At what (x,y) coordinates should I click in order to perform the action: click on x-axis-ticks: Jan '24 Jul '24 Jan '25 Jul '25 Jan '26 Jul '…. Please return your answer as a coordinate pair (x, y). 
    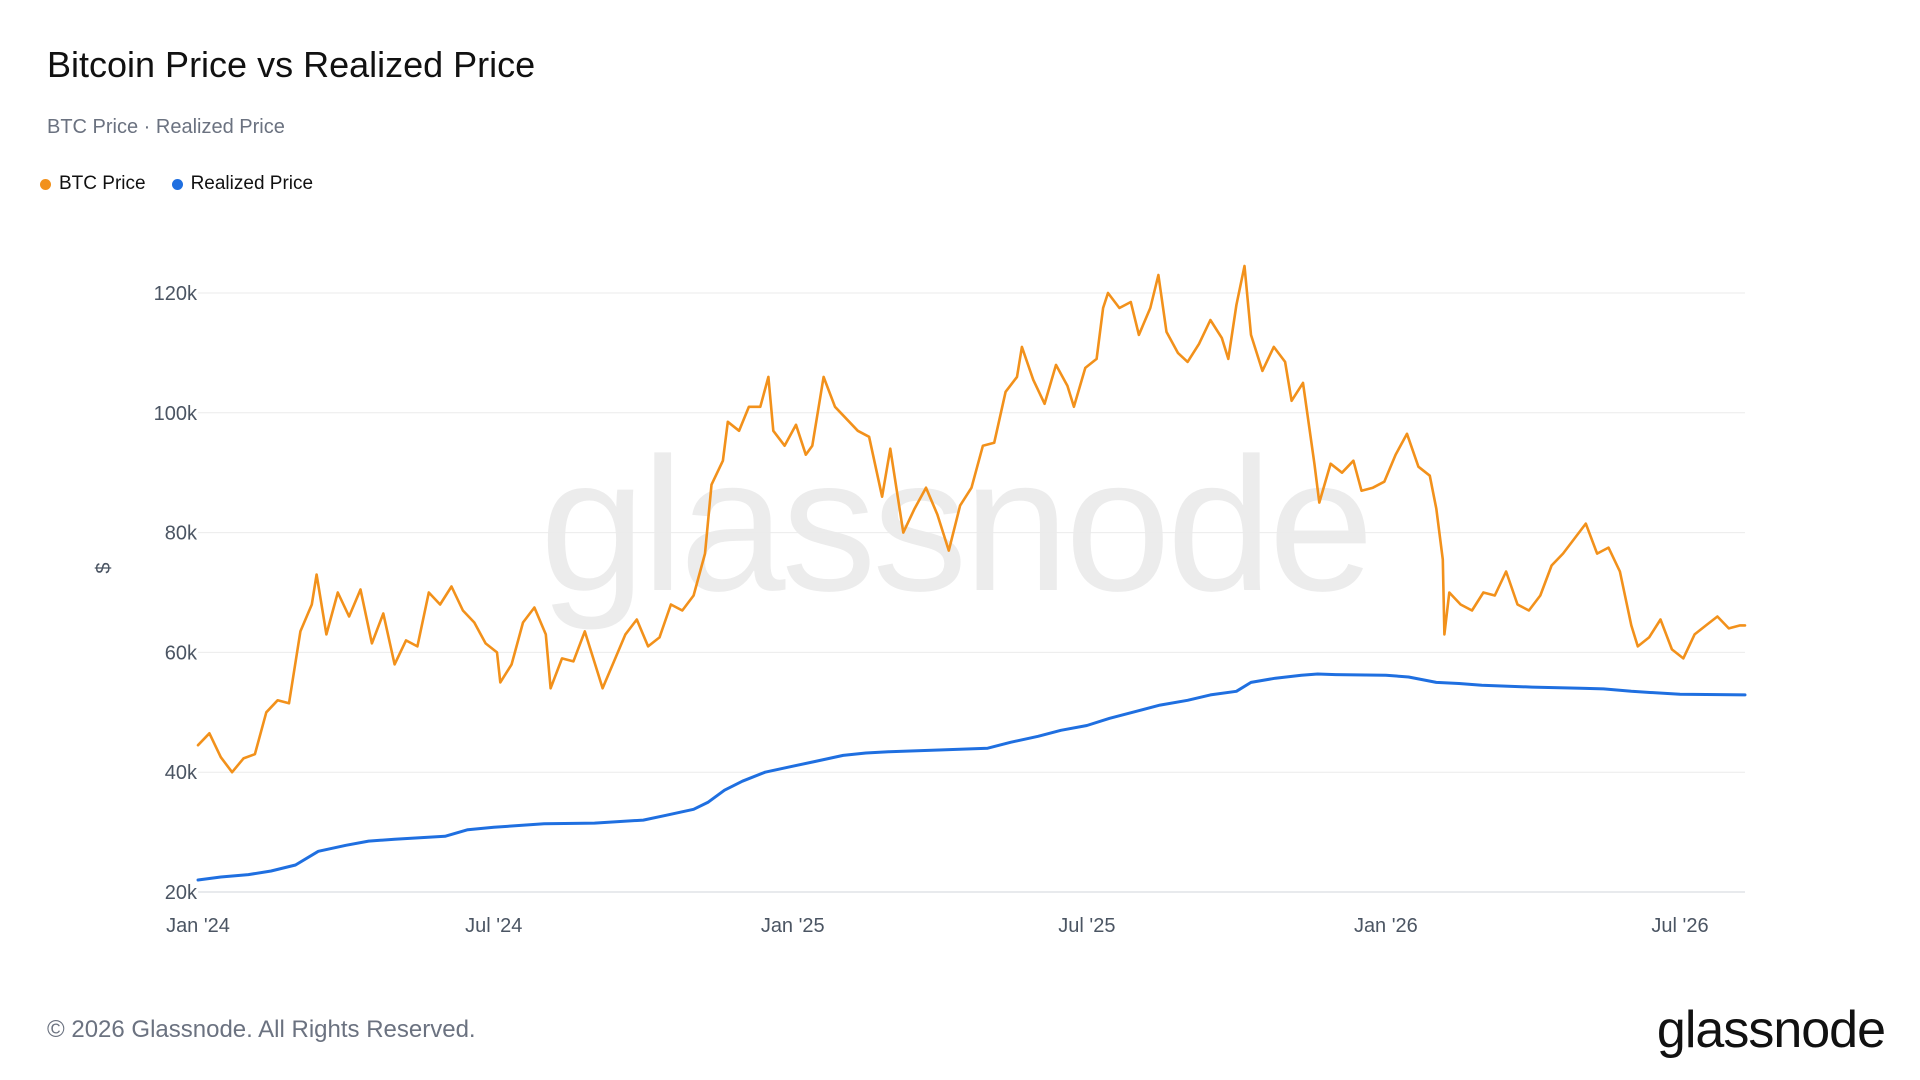
    Looking at the image, I should click on (937, 926).